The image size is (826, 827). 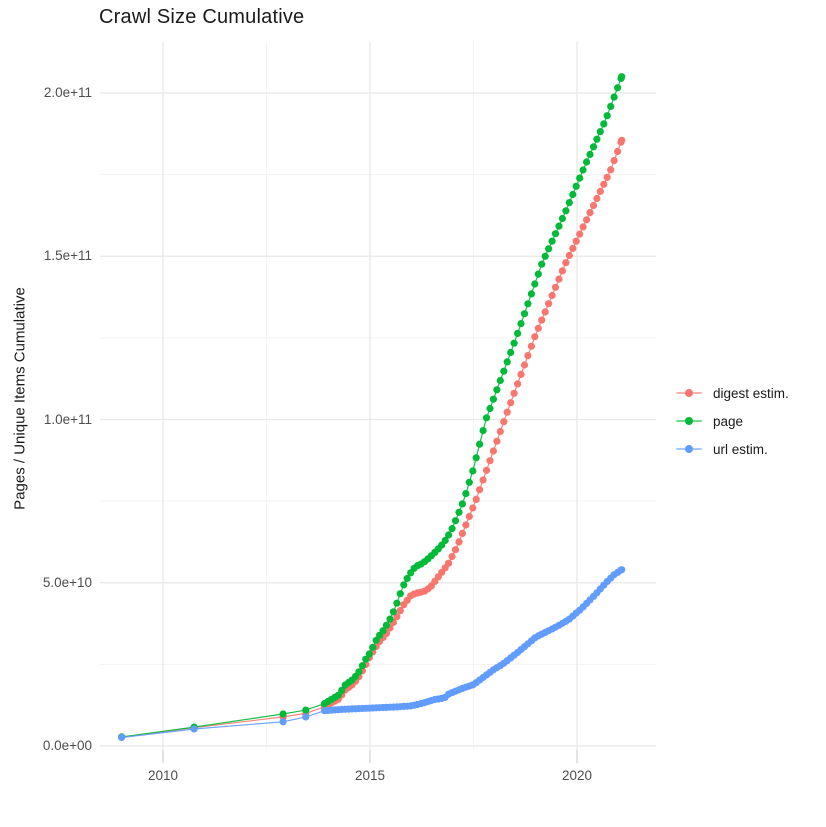 I want to click on x-tick-label: 2010, so click(x=163, y=775).